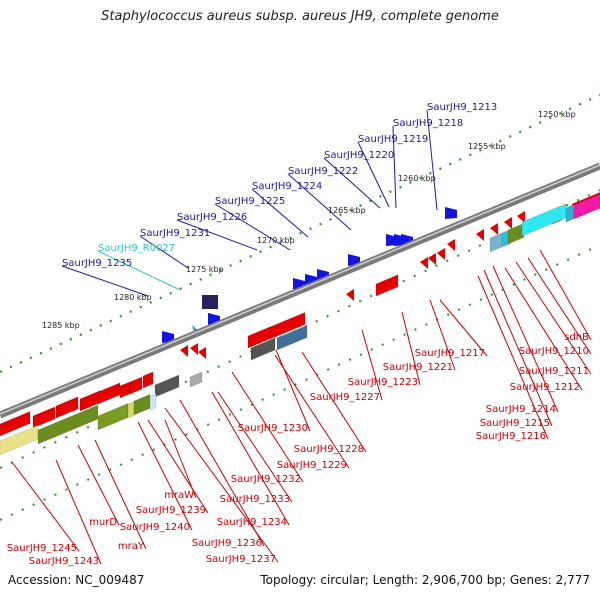  I want to click on reverse-cds-grey, so click(263, 349).